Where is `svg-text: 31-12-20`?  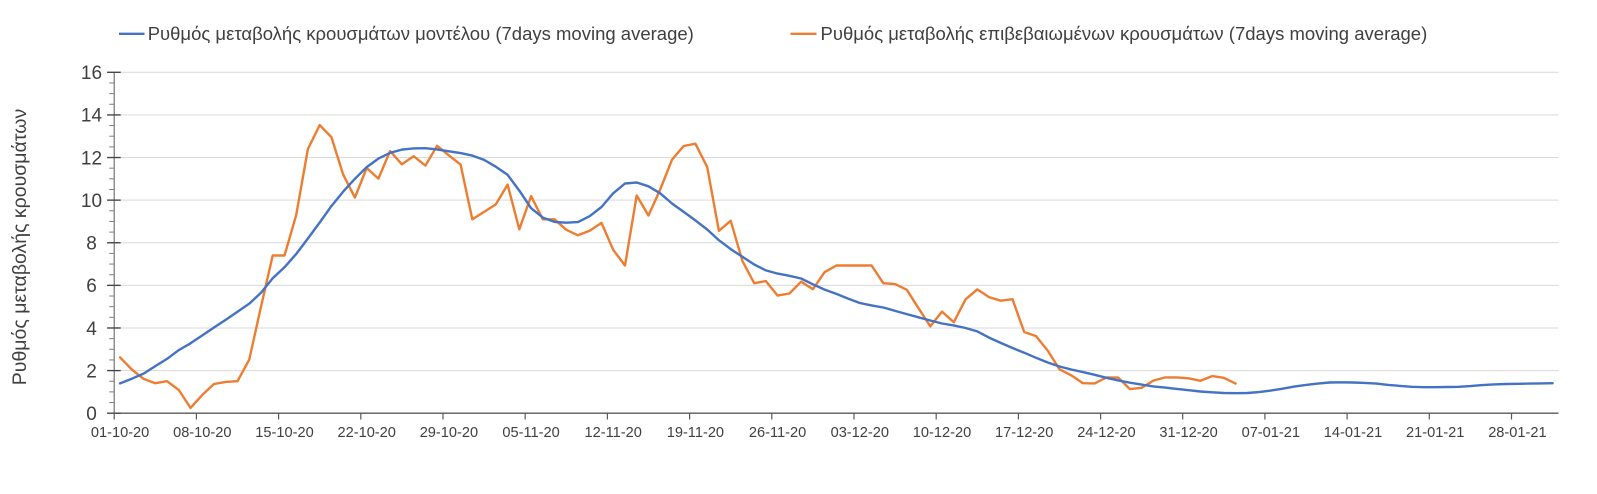
svg-text: 31-12-20 is located at coordinates (1188, 433).